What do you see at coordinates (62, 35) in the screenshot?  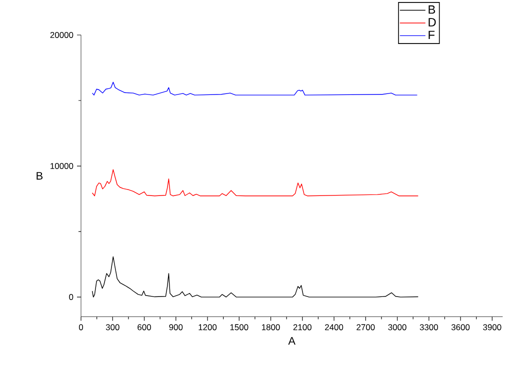 I see `y-tick-label: 20000` at bounding box center [62, 35].